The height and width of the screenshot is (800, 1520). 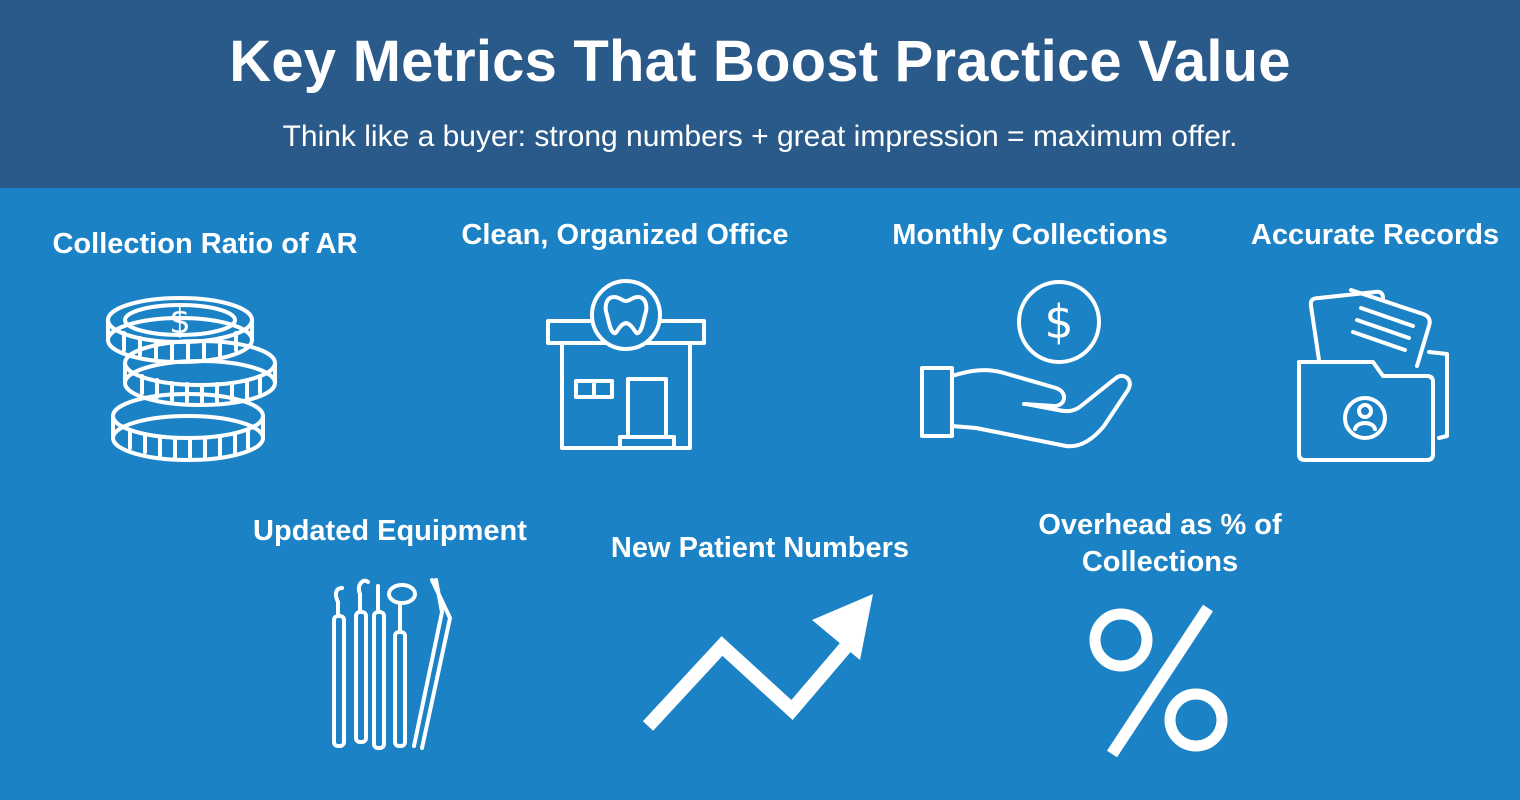 What do you see at coordinates (205, 244) in the screenshot?
I see `metric-label-collection-ratio: Collection Ratio of AR` at bounding box center [205, 244].